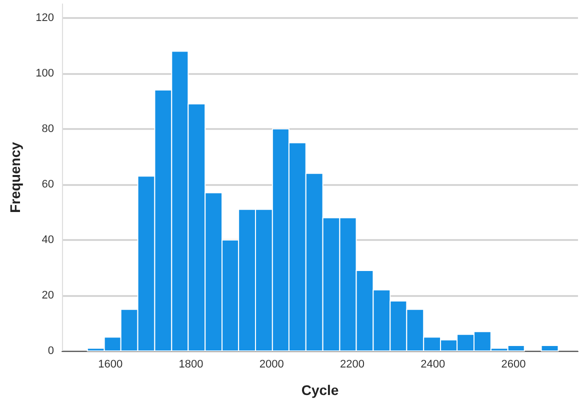 The height and width of the screenshot is (402, 581). What do you see at coordinates (48, 240) in the screenshot?
I see `y-tick-label: 40` at bounding box center [48, 240].